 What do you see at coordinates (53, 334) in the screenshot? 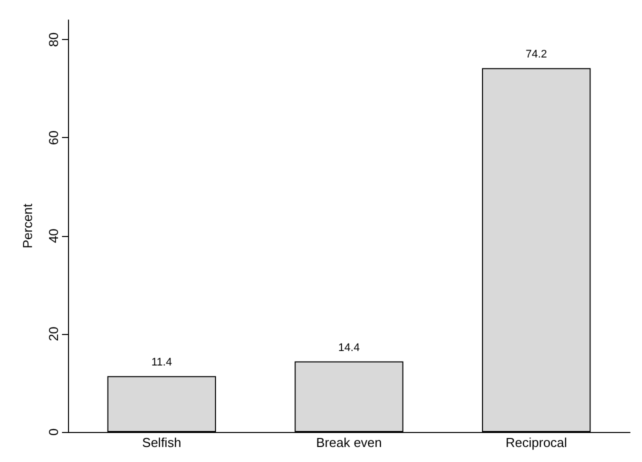
I see `y-tick-label: 20` at bounding box center [53, 334].